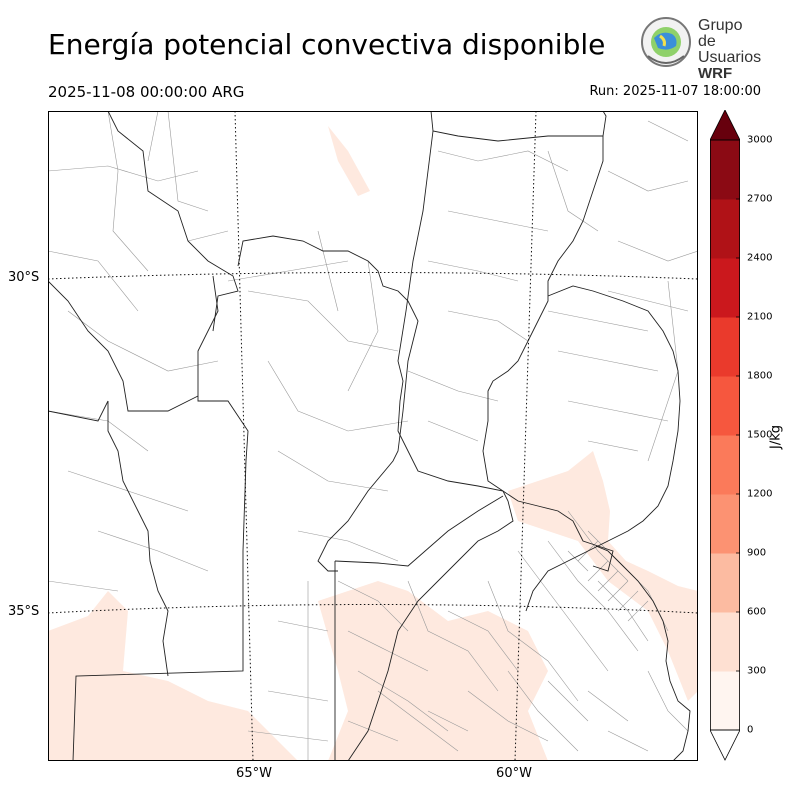  I want to click on valid-time-label: 2025-11-08 00:00:00 ARG, so click(146, 92).